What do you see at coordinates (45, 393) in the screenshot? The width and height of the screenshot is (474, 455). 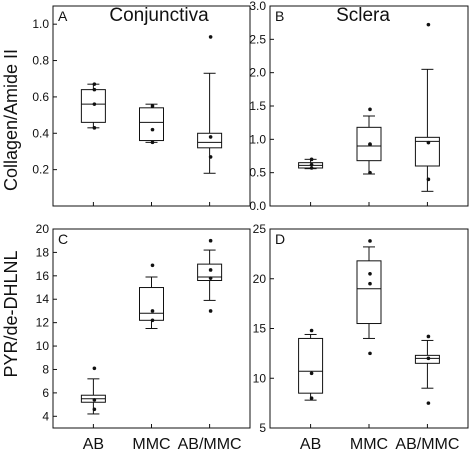 I see `y-tick-label: 6` at bounding box center [45, 393].